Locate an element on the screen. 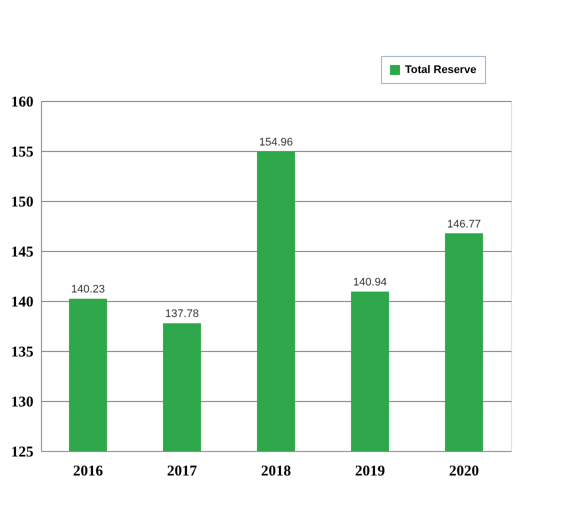 The image size is (573, 507). x-tick-label: 2017 is located at coordinates (182, 472).